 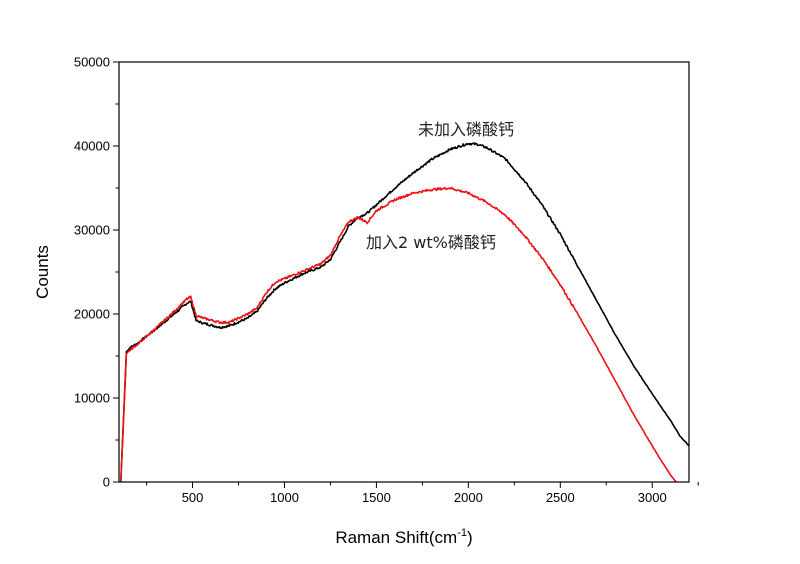 I want to click on y-tick-label: 30000, so click(x=92, y=230).